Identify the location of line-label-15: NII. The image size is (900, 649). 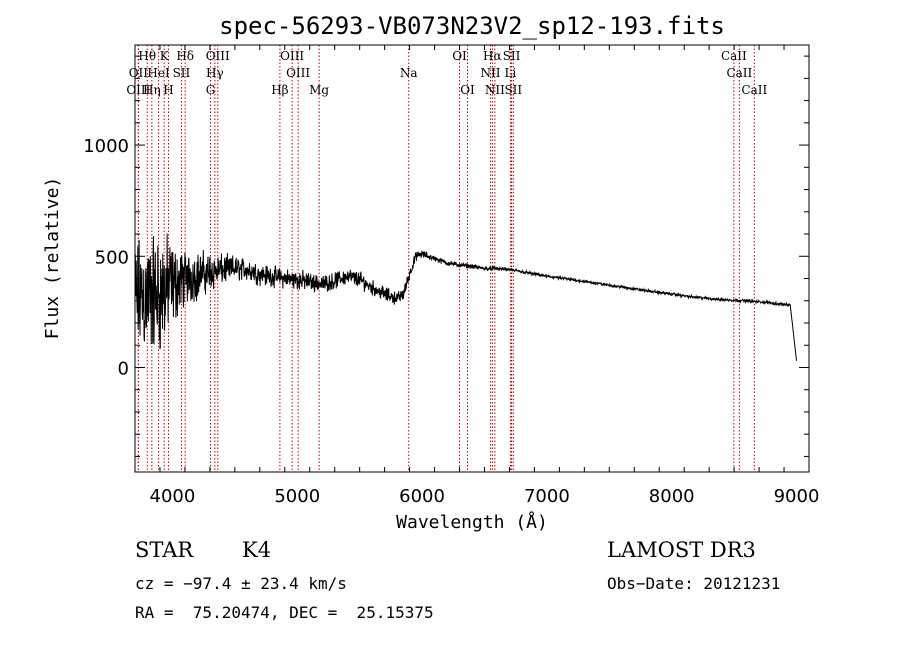
(490, 73).